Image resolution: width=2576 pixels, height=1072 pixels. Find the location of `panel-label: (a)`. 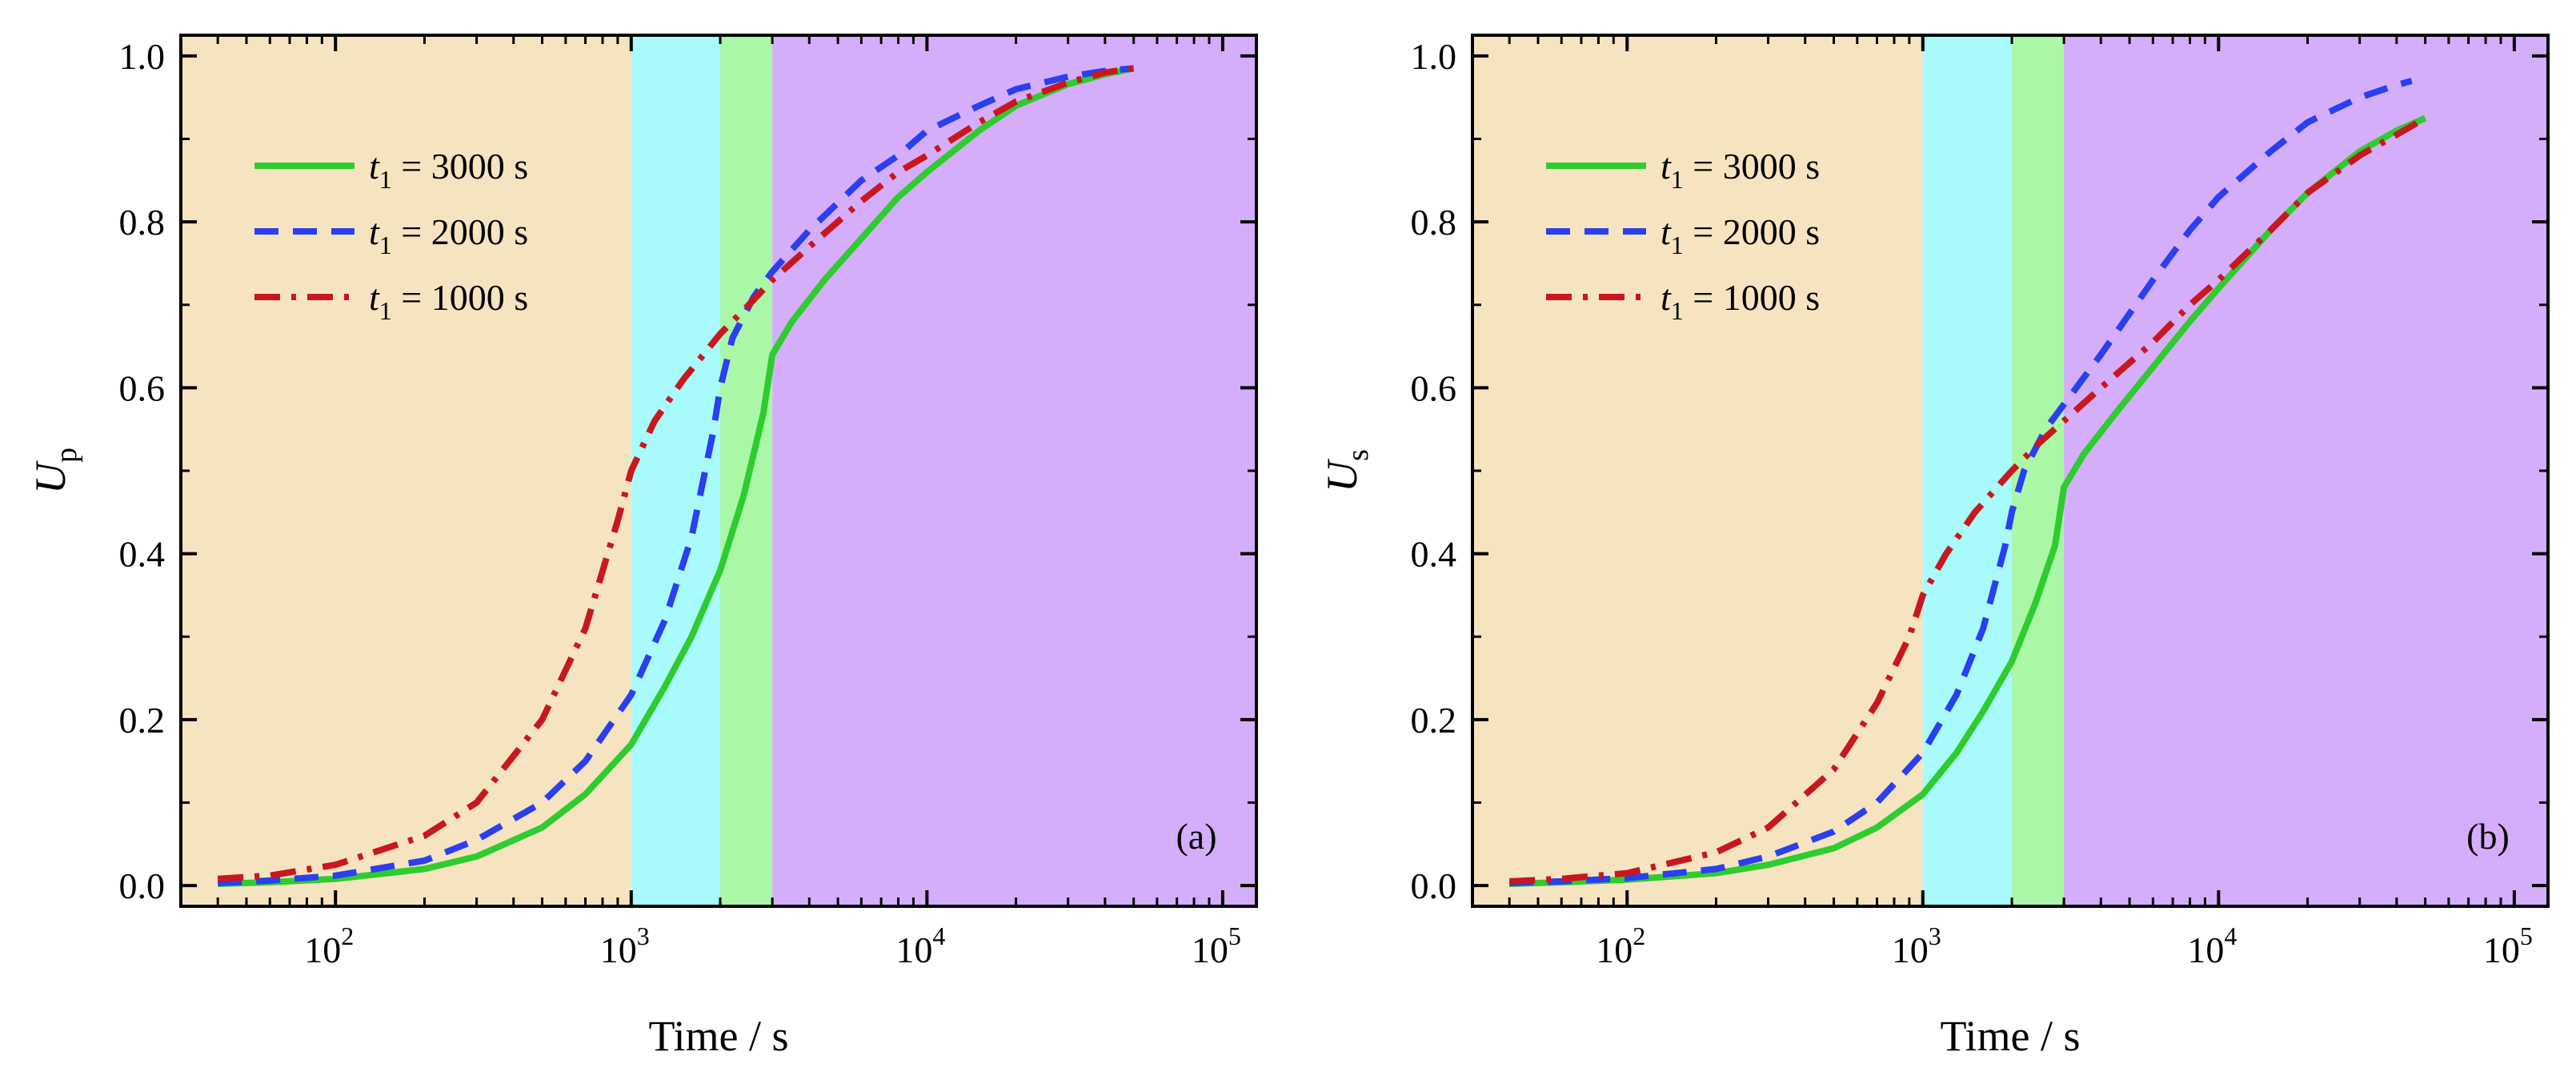

panel-label: (a) is located at coordinates (1196, 836).